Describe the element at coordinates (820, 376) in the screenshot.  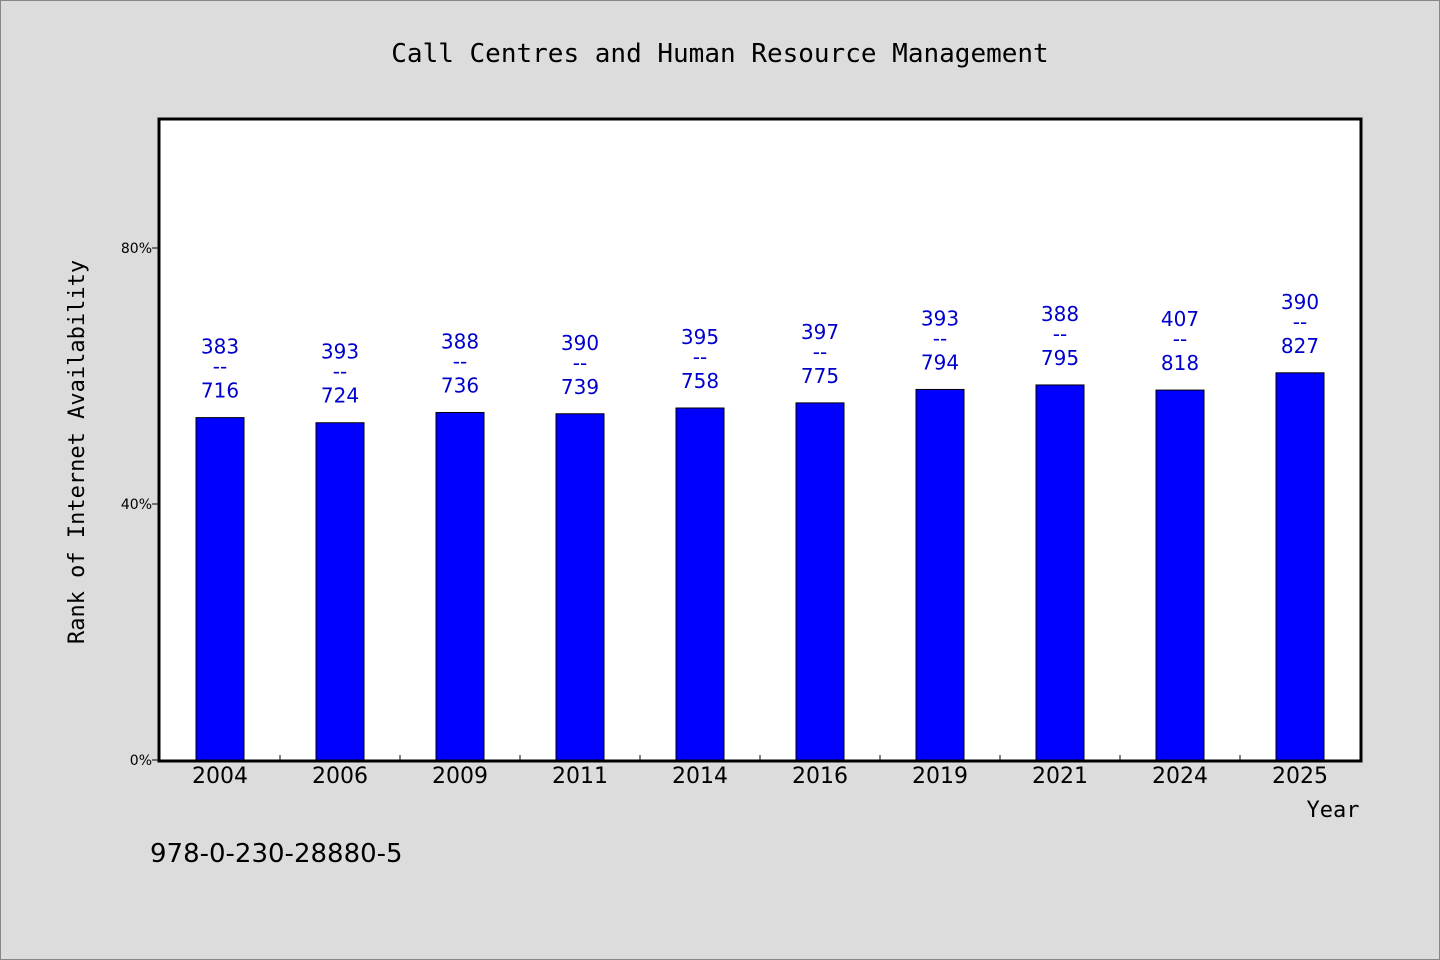
I see `data-label-bottom-2016: 775` at that location.